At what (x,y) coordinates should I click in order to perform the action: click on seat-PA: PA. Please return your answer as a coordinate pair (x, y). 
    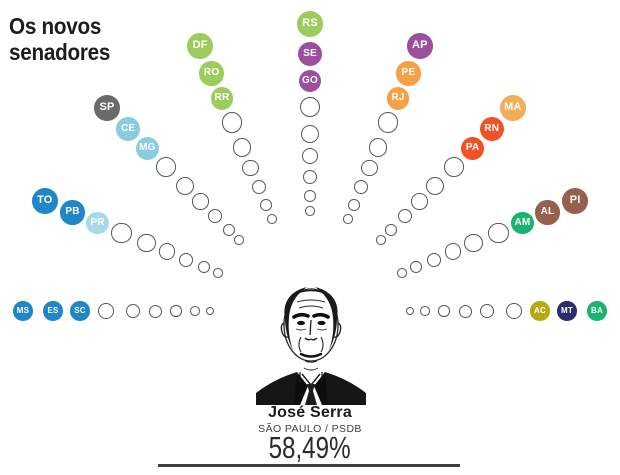
    Looking at the image, I should click on (473, 148).